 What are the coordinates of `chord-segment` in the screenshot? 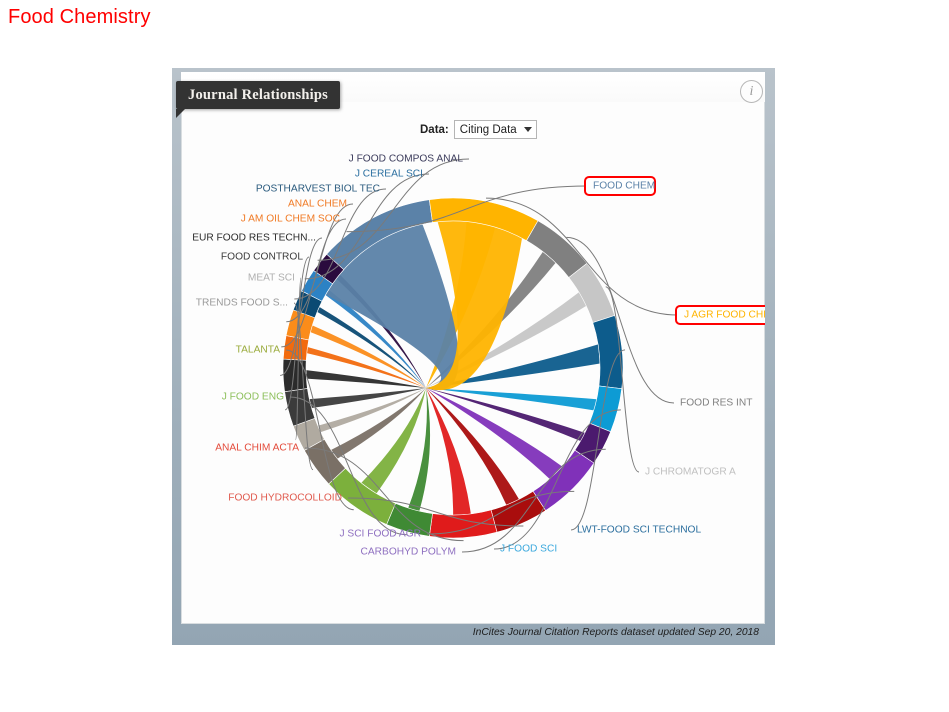 It's located at (592, 292).